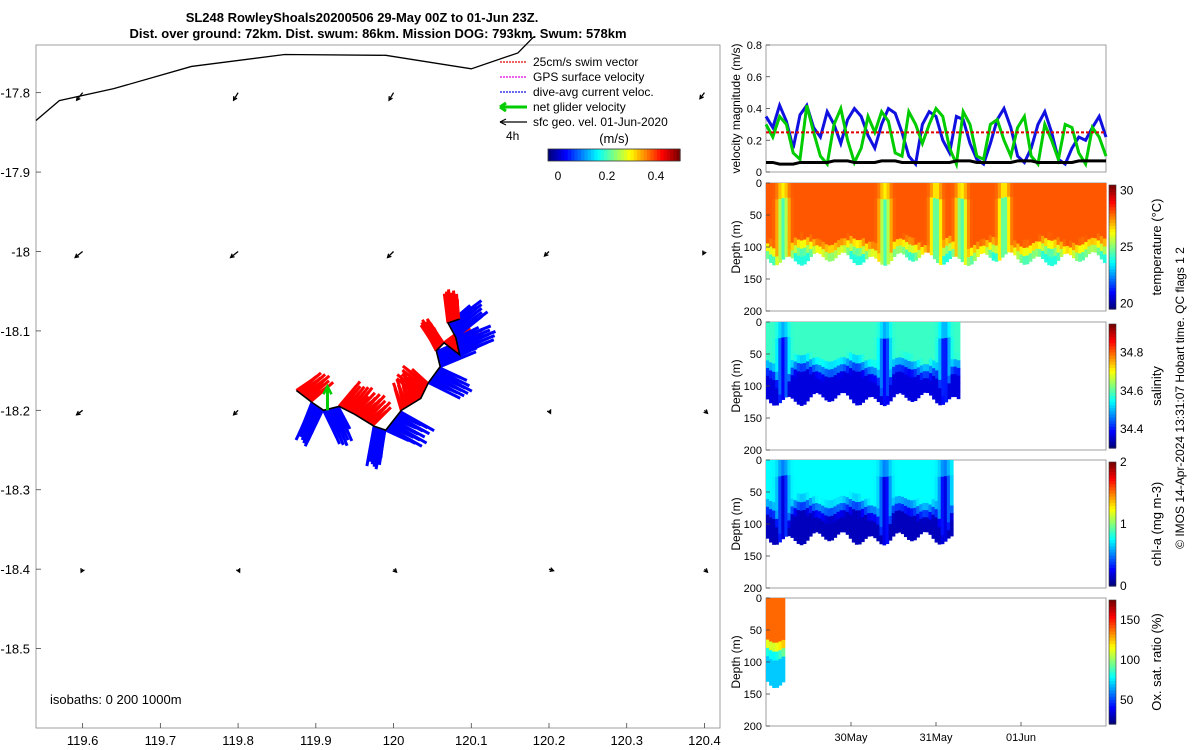  Describe the element at coordinates (358, 399) in the screenshot. I see `swim-vector-stroke` at that location.